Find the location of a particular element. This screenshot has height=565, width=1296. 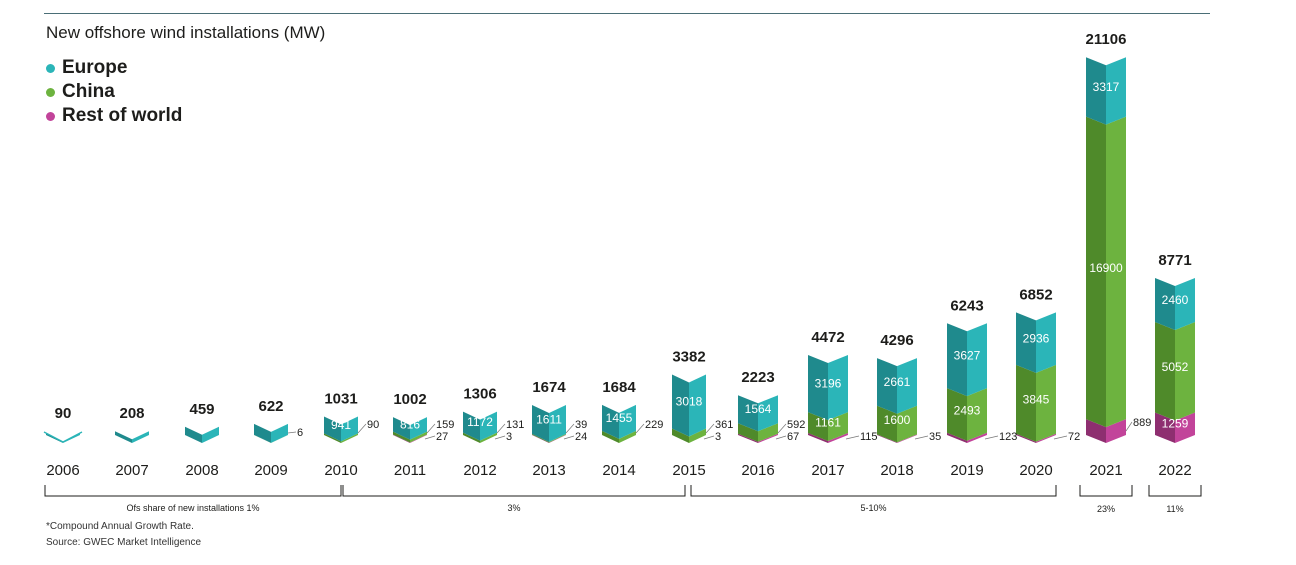

bar-china-right-2021 is located at coordinates (1116, 272).